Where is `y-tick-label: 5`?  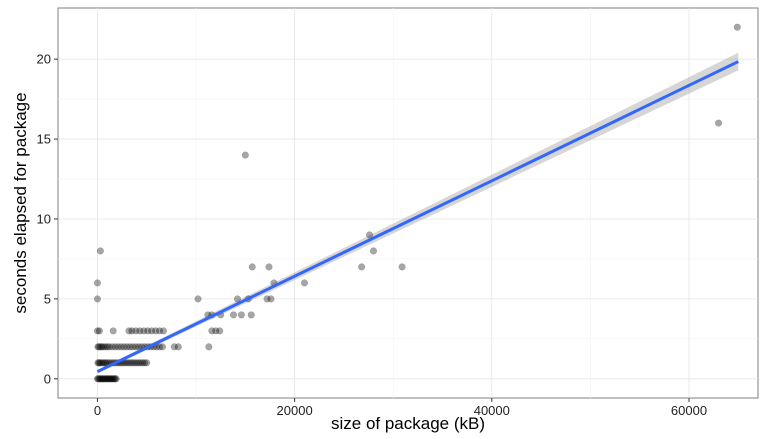 y-tick-label: 5 is located at coordinates (47, 298).